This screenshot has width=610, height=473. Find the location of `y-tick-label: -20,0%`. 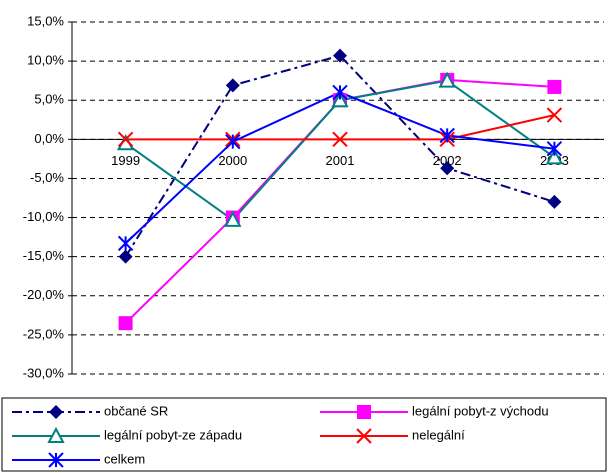

y-tick-label: -20,0% is located at coordinates (44, 294).